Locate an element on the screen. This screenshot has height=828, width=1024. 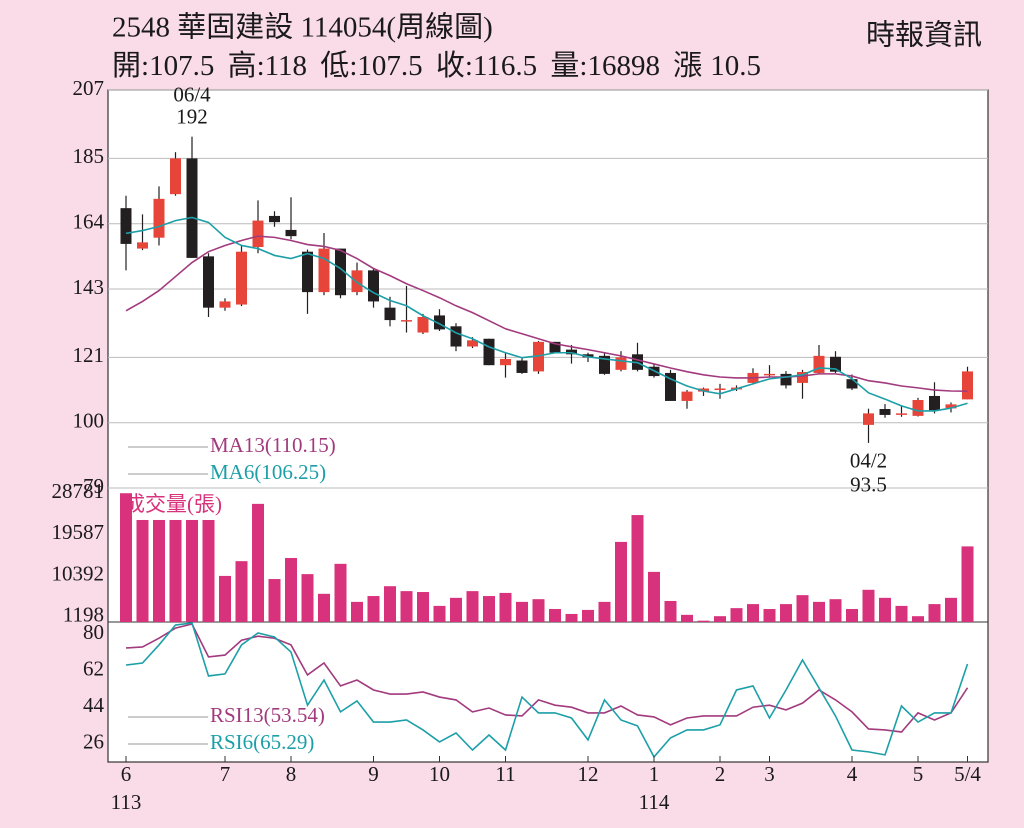
y-tick-label: 207 is located at coordinates (89, 88).